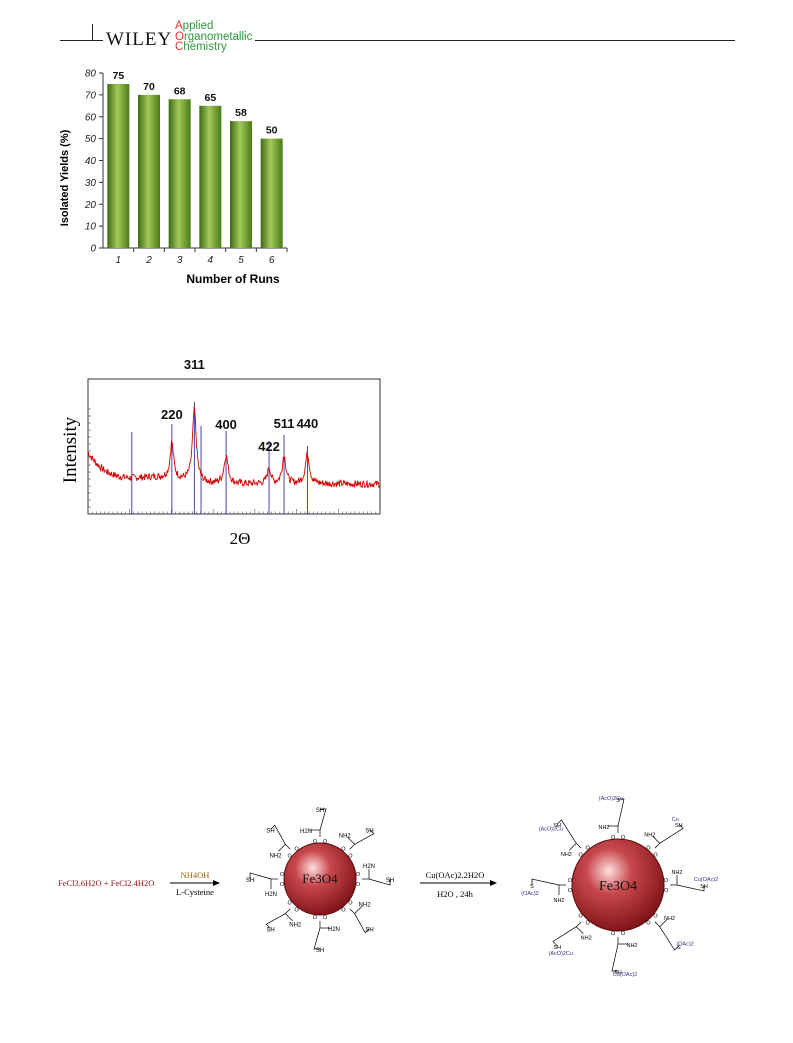 Image resolution: width=793 pixels, height=1043 pixels. I want to click on y-tick-label: 50, so click(91, 139).